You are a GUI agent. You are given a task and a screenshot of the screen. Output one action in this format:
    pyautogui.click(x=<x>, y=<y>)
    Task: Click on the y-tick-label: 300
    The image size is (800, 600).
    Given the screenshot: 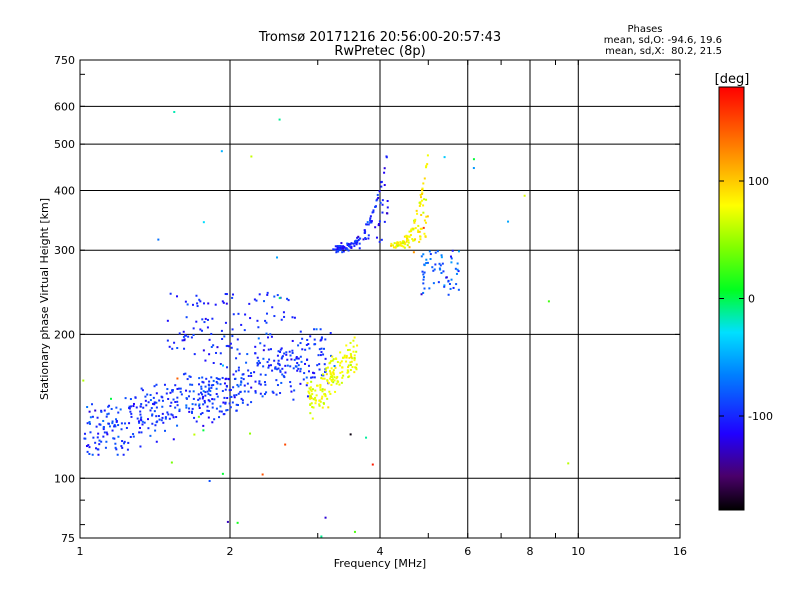 What is the action you would take?
    pyautogui.click(x=64, y=250)
    